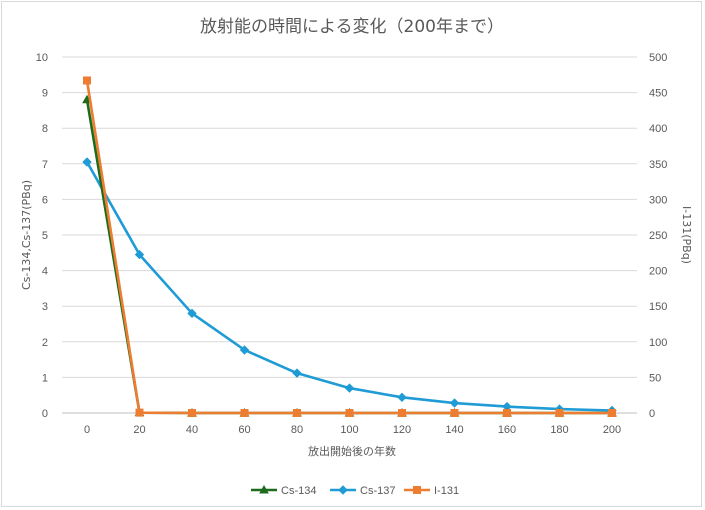 The height and width of the screenshot is (510, 705). I want to click on legend-label: I-131, so click(446, 491).